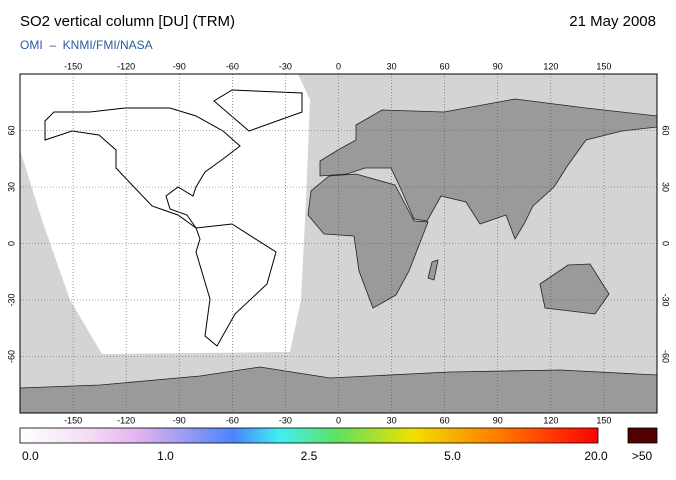 Image resolution: width=676 pixels, height=480 pixels. Describe the element at coordinates (612, 21) in the screenshot. I see `date: 21 May 2008` at that location.